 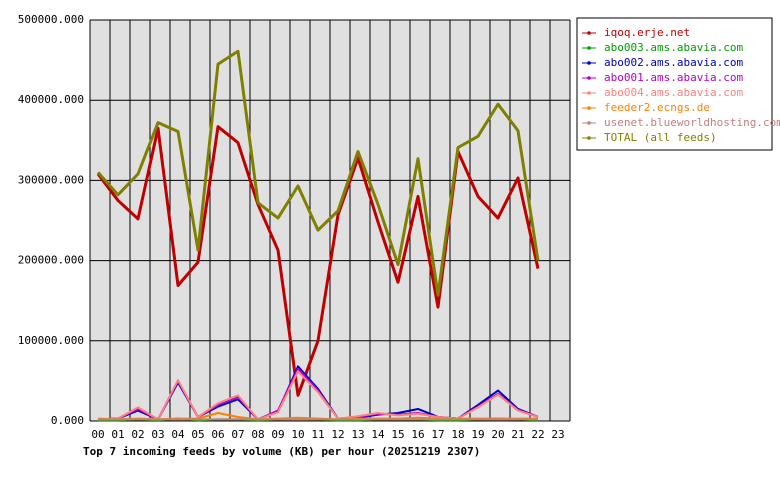 What do you see at coordinates (692, 122) in the screenshot?
I see `legend-label: usenet.blueworldhosting.com` at bounding box center [692, 122].